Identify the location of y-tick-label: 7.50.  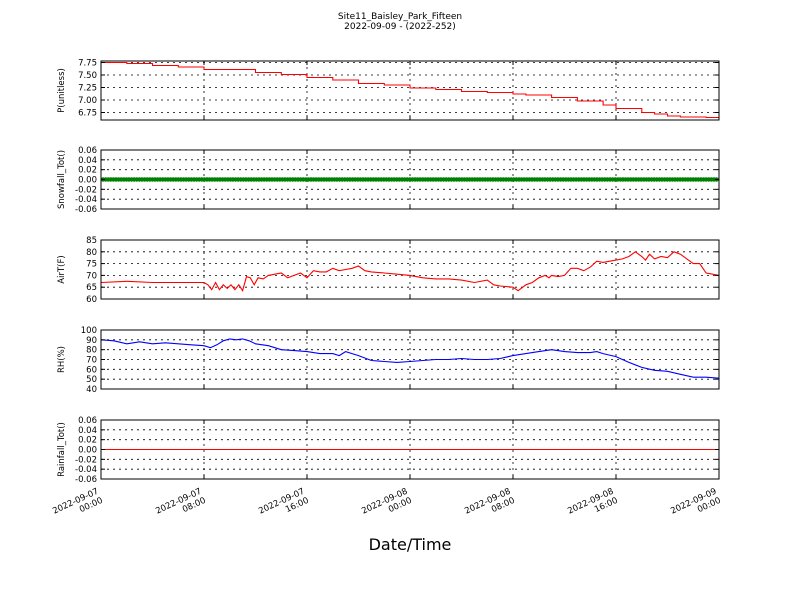
(87, 76).